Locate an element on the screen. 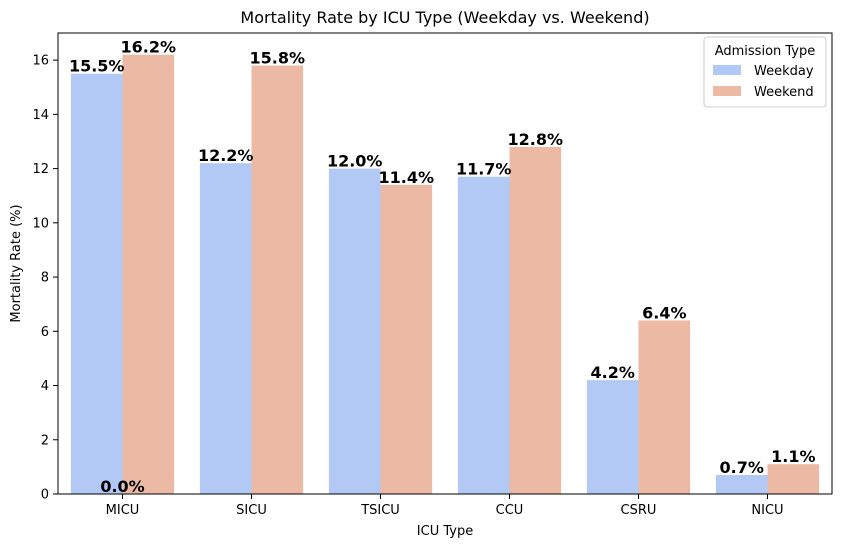  bar-weekend-ccu is located at coordinates (535, 320).